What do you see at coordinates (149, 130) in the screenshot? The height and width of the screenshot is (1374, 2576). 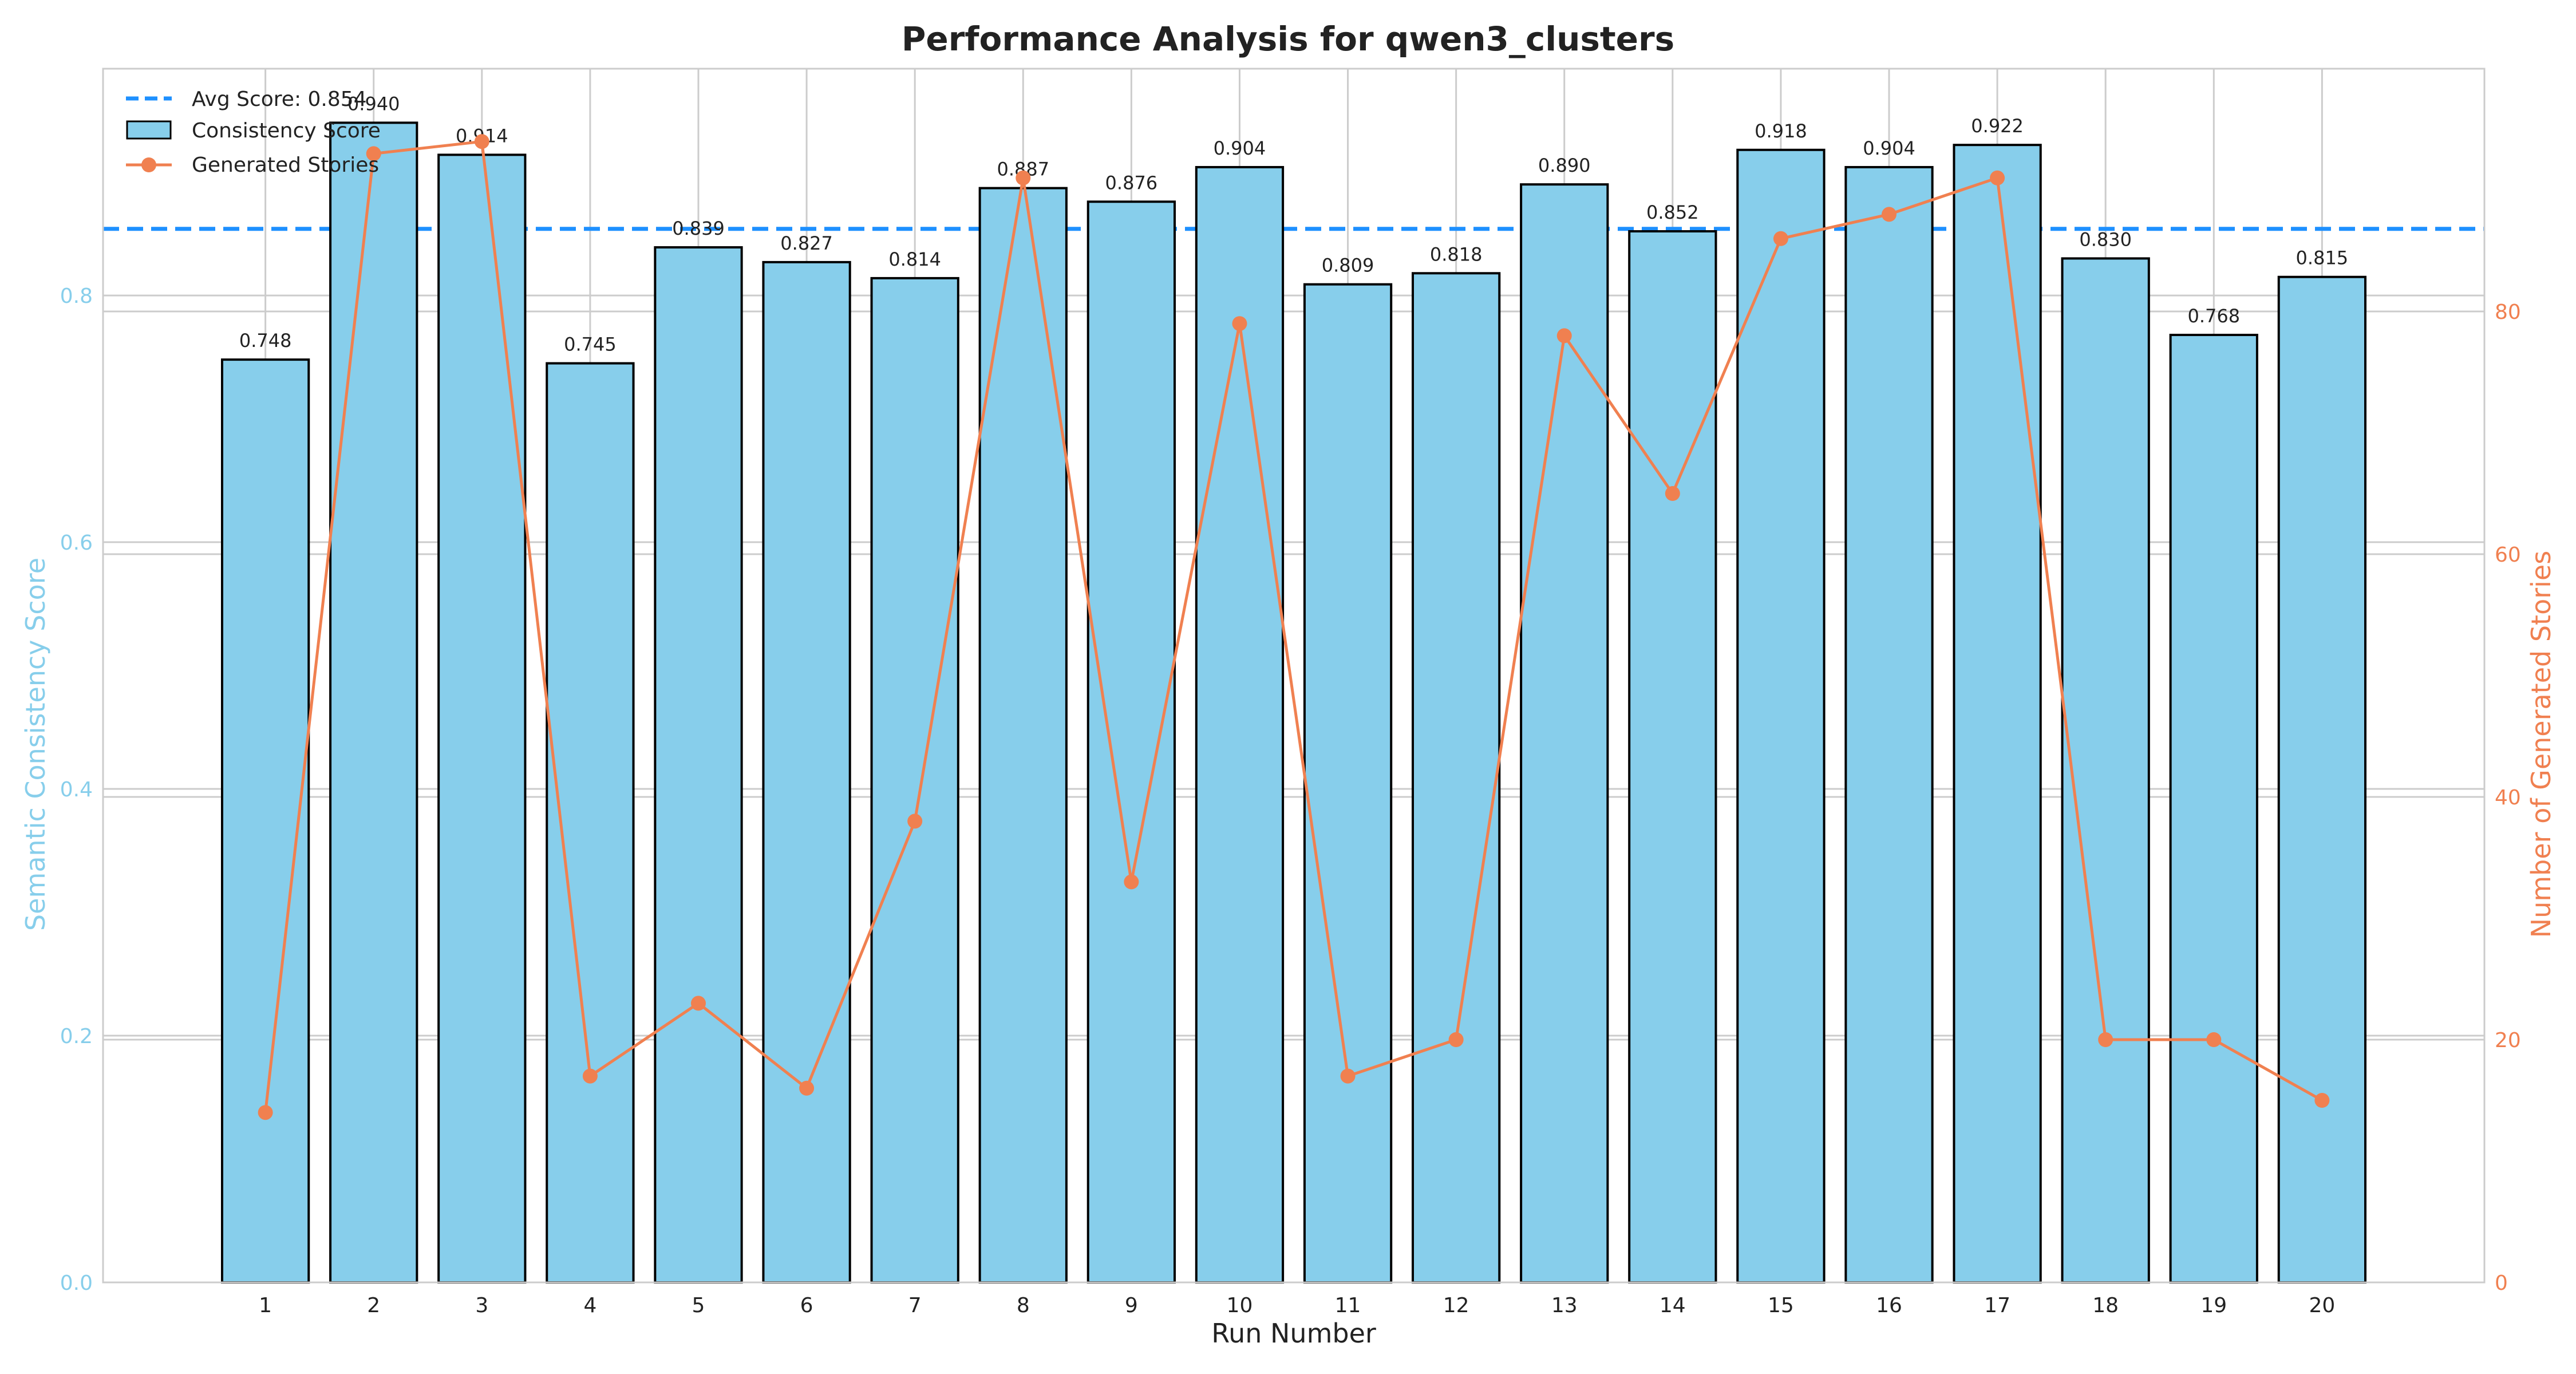 I see `legend-bar-swatch` at bounding box center [149, 130].